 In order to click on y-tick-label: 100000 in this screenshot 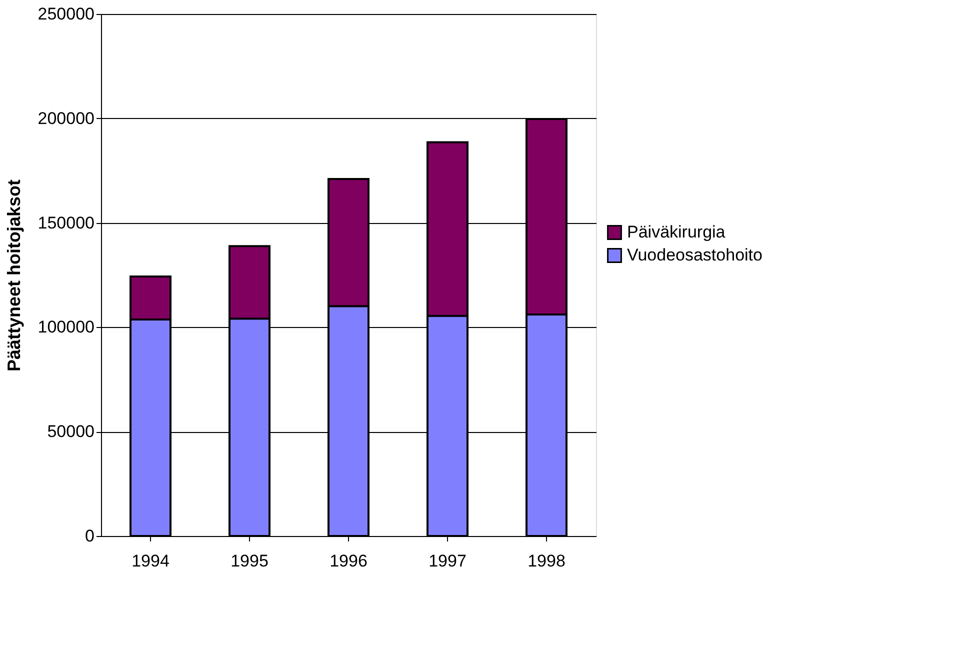, I will do `click(66, 327)`.